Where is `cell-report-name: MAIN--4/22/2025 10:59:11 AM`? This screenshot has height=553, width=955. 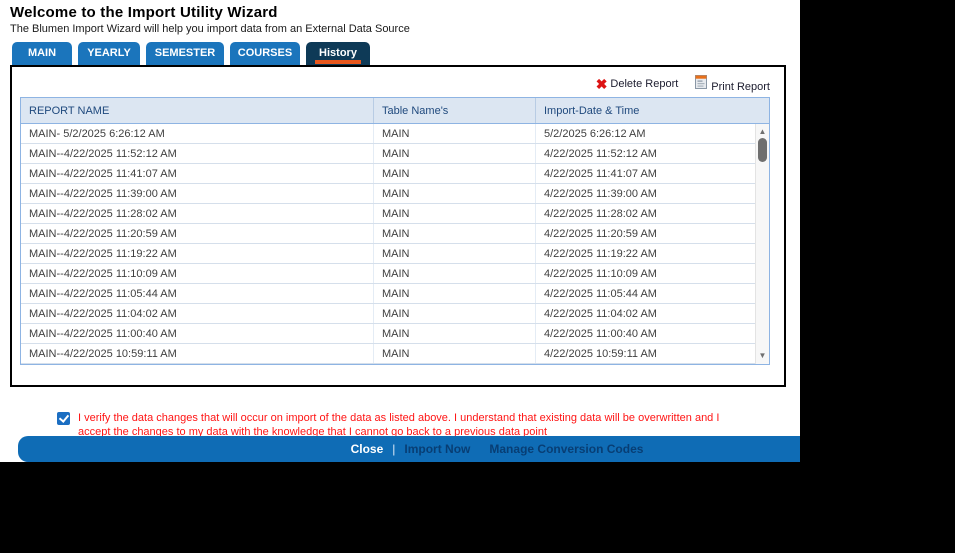 cell-report-name: MAIN--4/22/2025 10:59:11 AM is located at coordinates (103, 353).